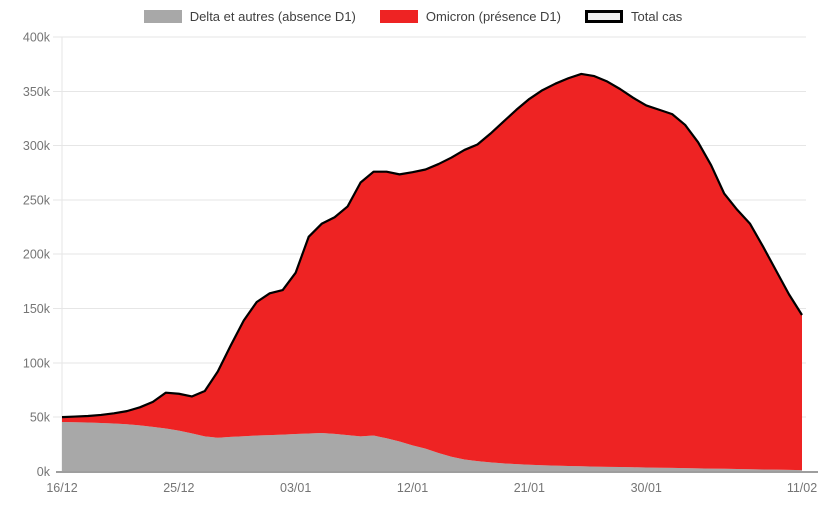  What do you see at coordinates (272, 16) in the screenshot?
I see `legend-item-label: Delta et autres (absence D1)` at bounding box center [272, 16].